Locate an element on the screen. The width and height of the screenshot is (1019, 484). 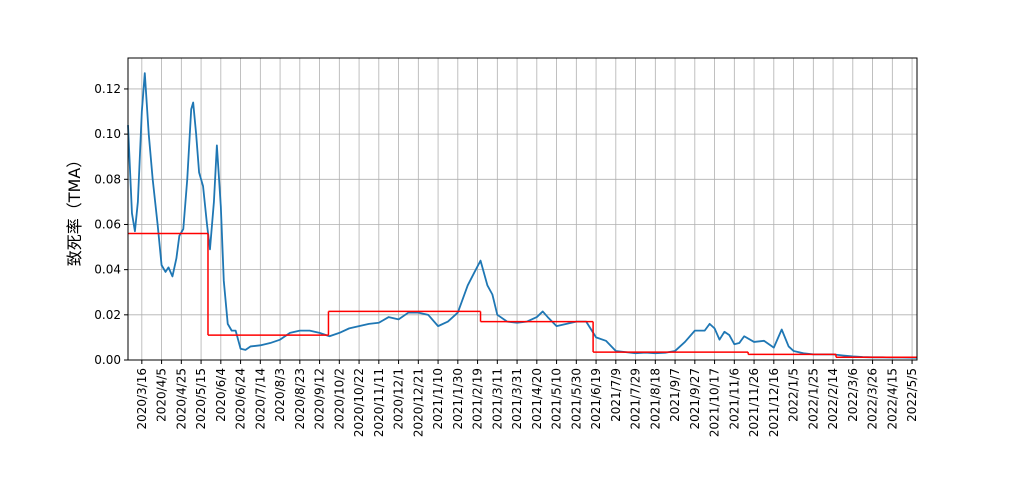
x-tick-label: 2021/11/6 is located at coordinates (734, 399).